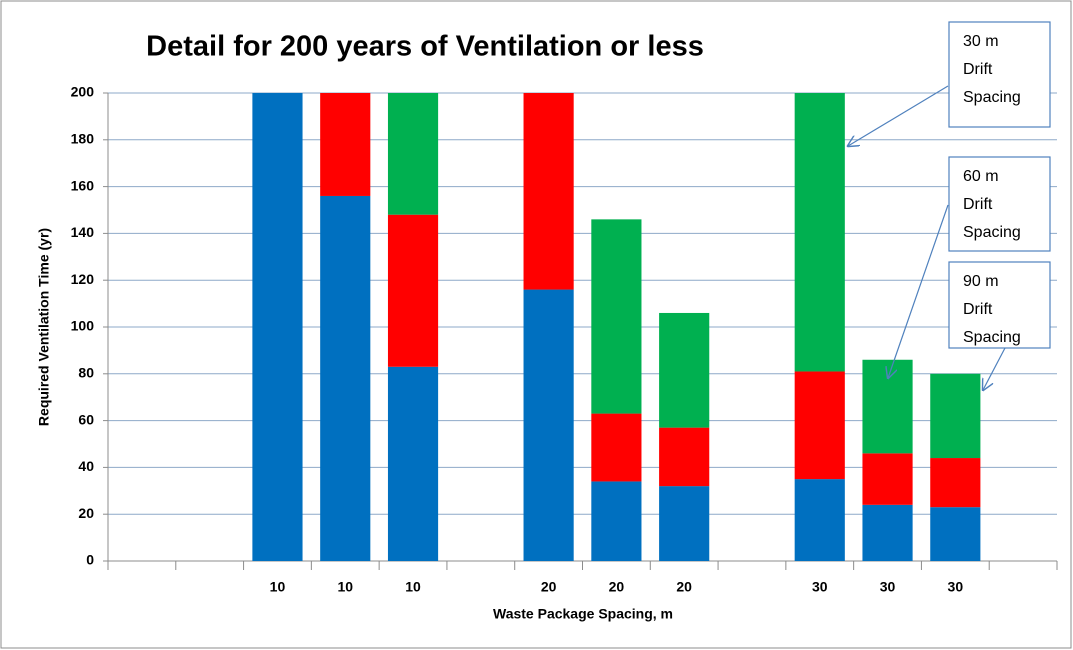 The width and height of the screenshot is (1073, 650). What do you see at coordinates (83, 326) in the screenshot?
I see `y-tick-label: 100` at bounding box center [83, 326].